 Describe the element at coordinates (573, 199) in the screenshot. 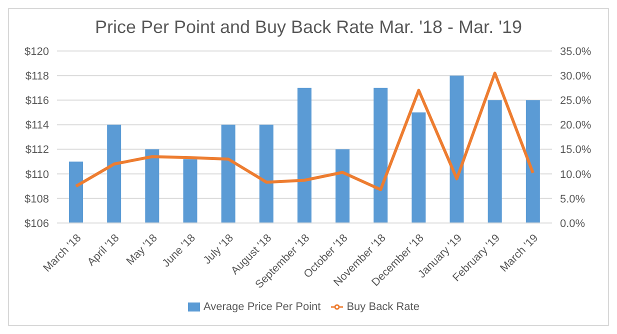

I see `y2-tick-label: 5.0%` at that location.